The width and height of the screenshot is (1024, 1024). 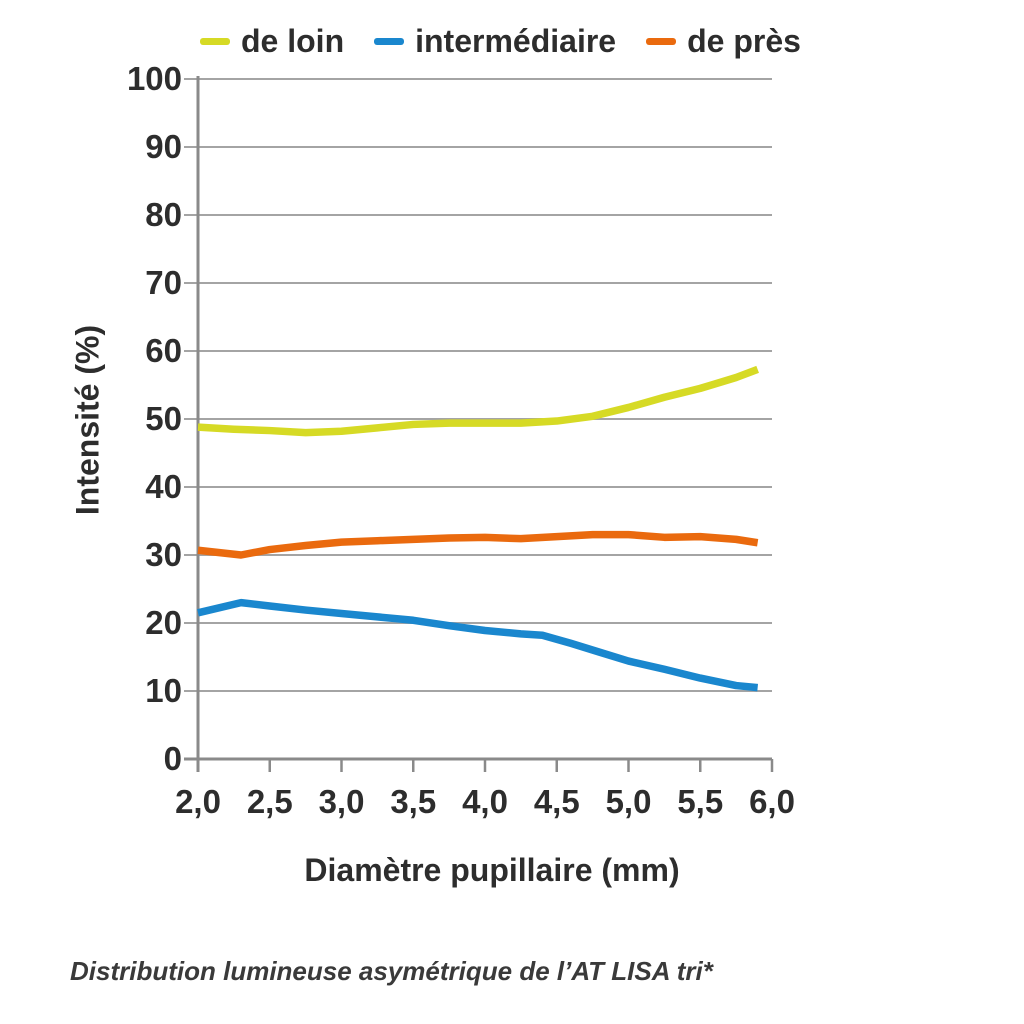 What do you see at coordinates (772, 801) in the screenshot?
I see `x-tick-label: 6,0` at bounding box center [772, 801].